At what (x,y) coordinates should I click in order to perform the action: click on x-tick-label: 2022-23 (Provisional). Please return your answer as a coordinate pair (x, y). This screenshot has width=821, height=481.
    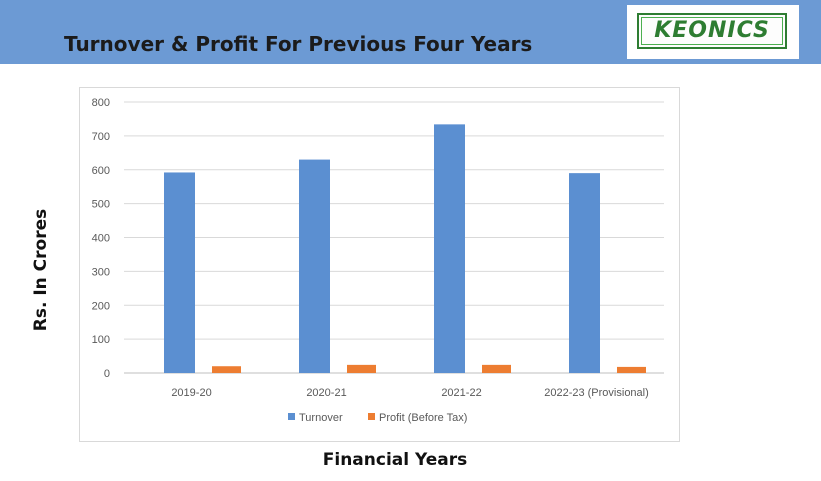
    Looking at the image, I should click on (596, 393).